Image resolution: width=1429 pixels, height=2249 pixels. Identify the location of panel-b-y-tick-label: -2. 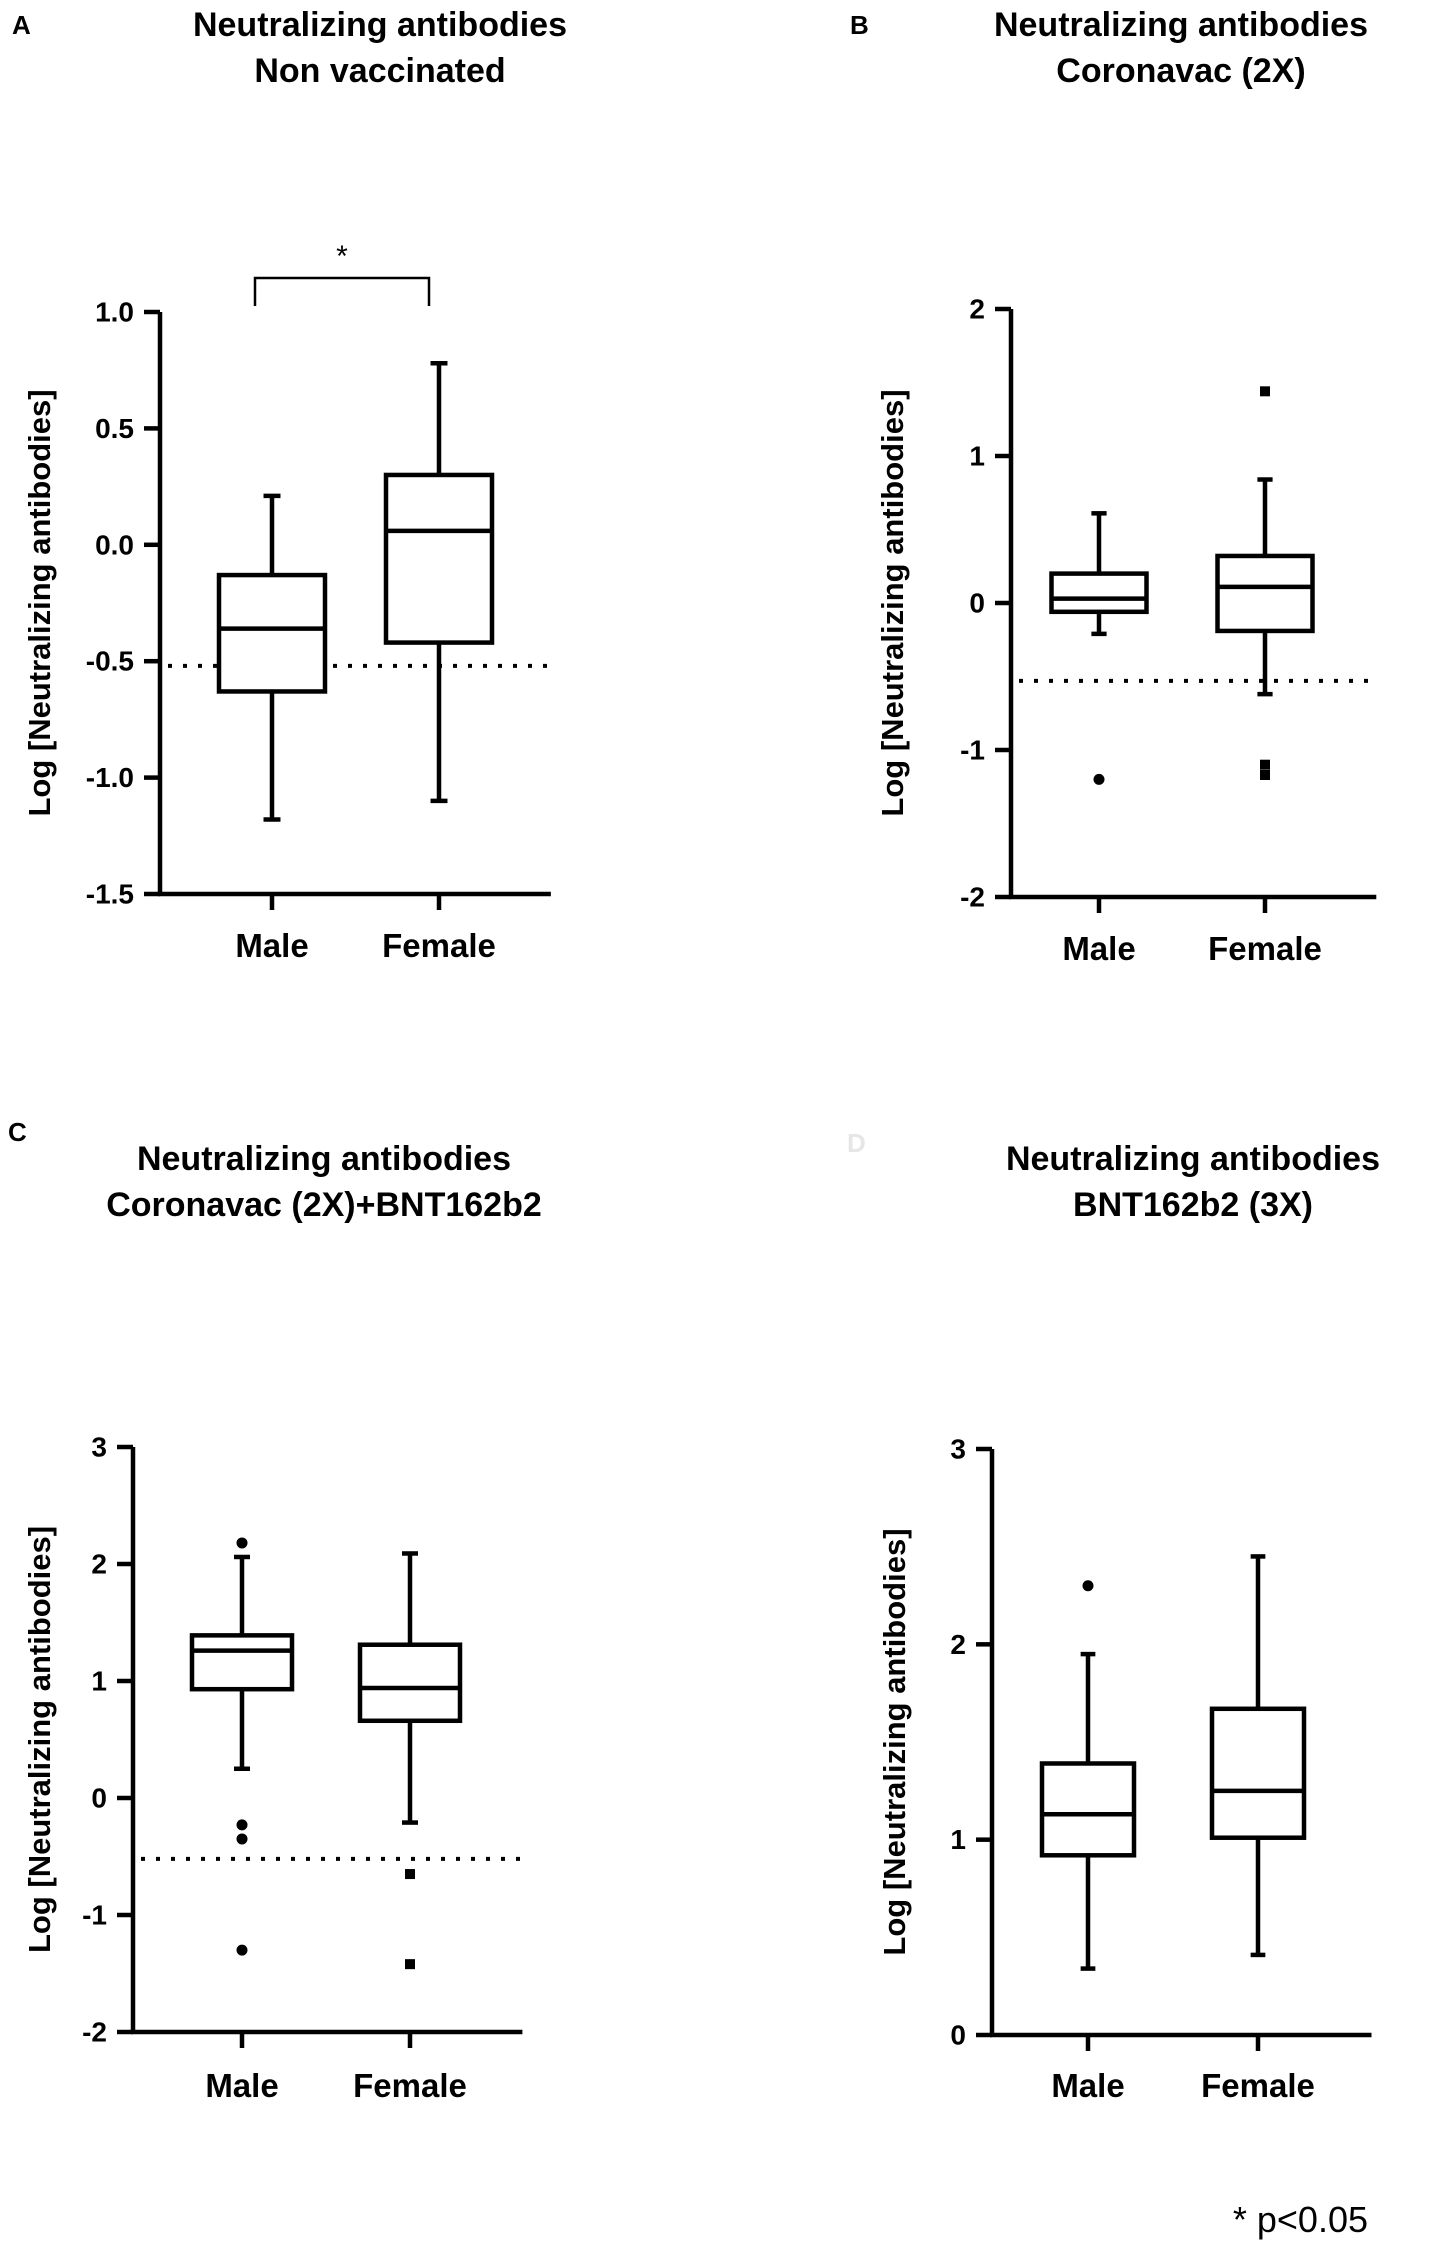
(972, 897).